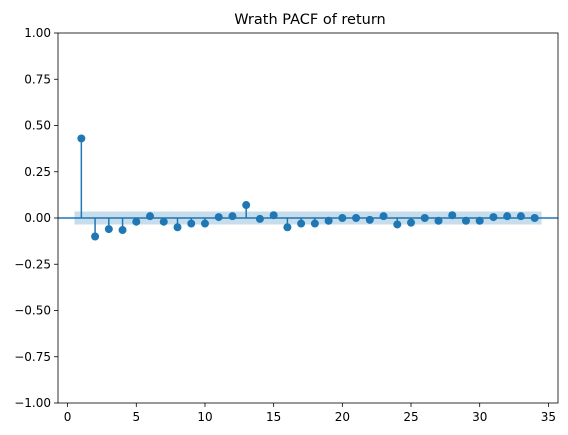  I want to click on chart-title: Wrath PACF of return, so click(310, 20).